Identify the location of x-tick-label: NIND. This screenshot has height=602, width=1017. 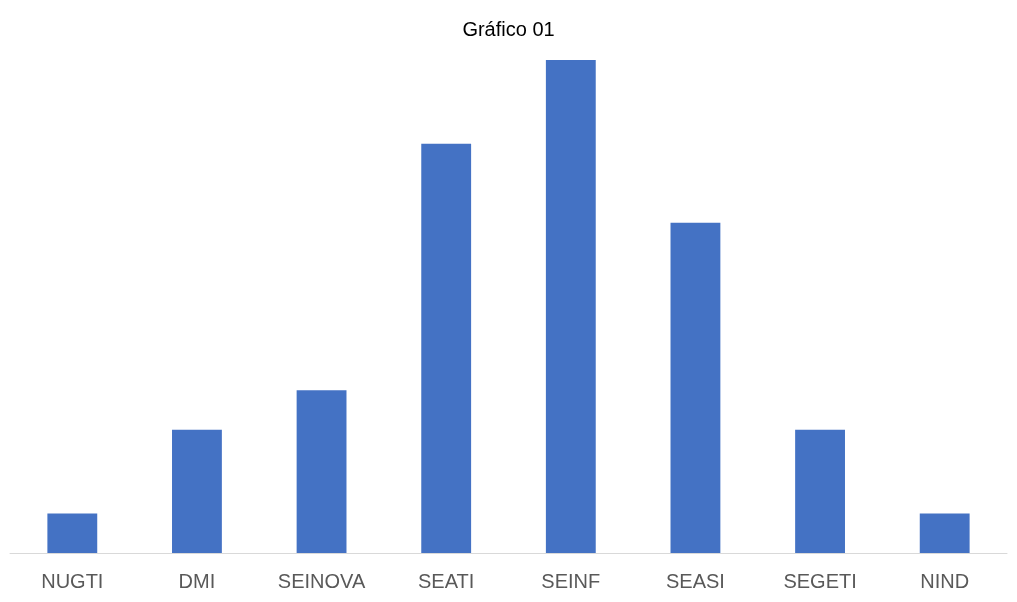
(945, 581).